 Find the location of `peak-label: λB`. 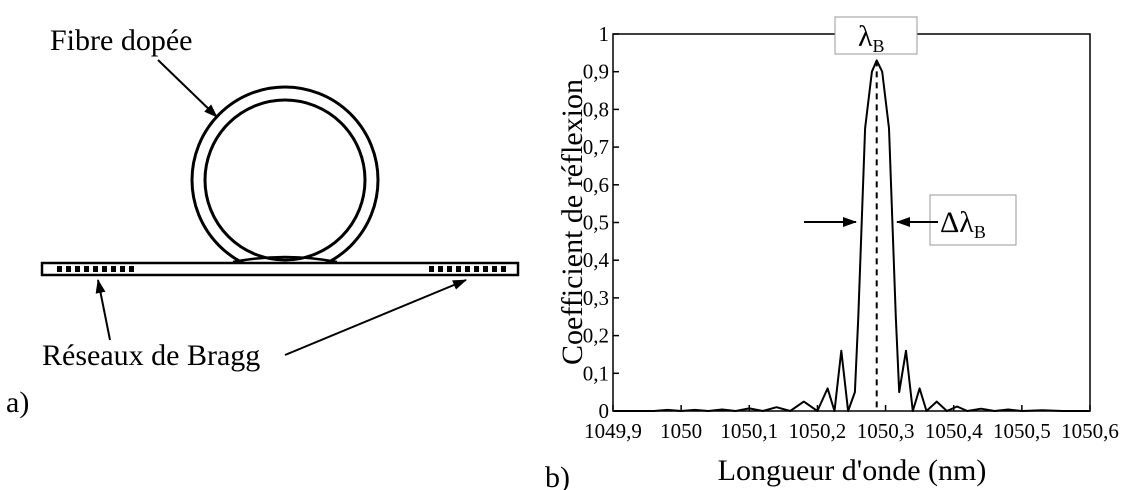

peak-label: λB is located at coordinates (871, 38).